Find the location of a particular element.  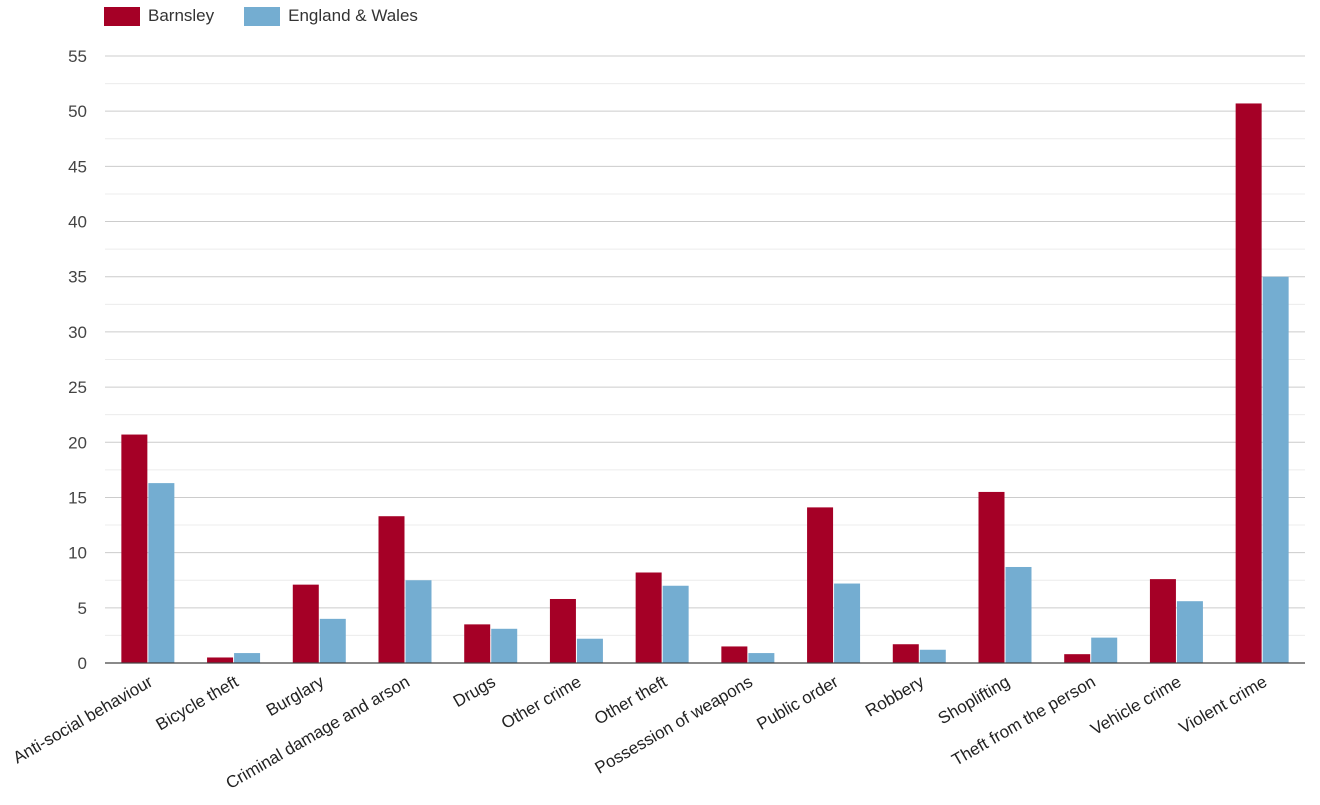

legend-label-england-wales: England & Wales is located at coordinates (353, 15).